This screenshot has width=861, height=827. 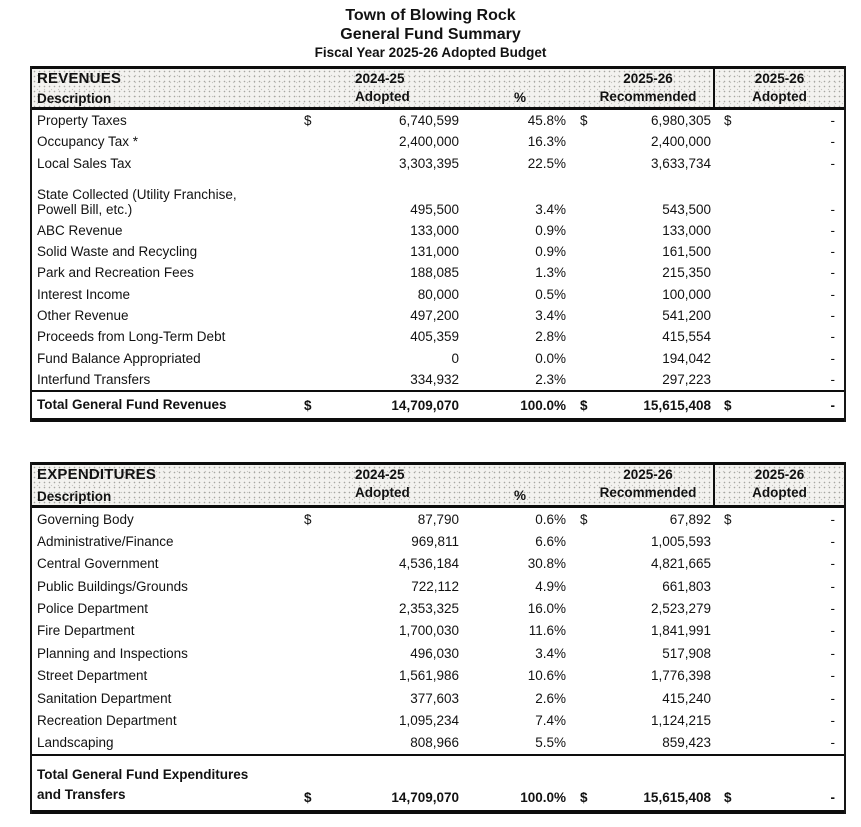 I want to click on amount-2025-26-recommended: 2,400,000, so click(x=680, y=142).